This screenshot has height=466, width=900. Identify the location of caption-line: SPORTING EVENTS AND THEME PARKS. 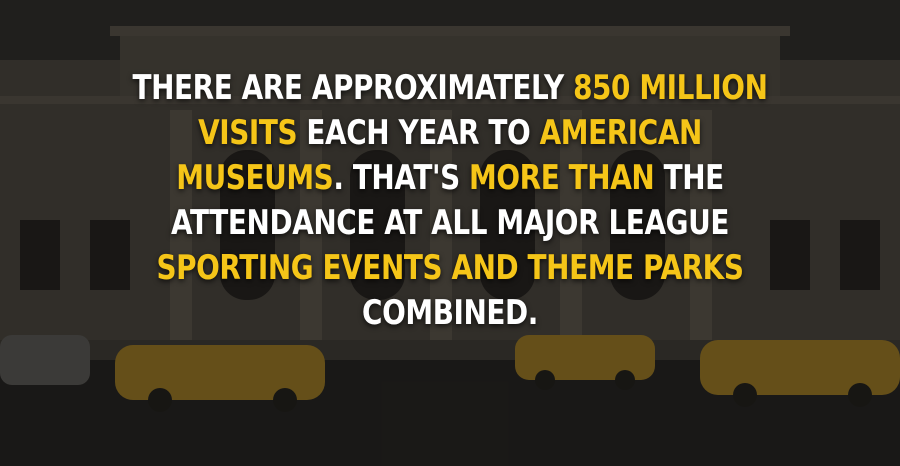
(450, 268).